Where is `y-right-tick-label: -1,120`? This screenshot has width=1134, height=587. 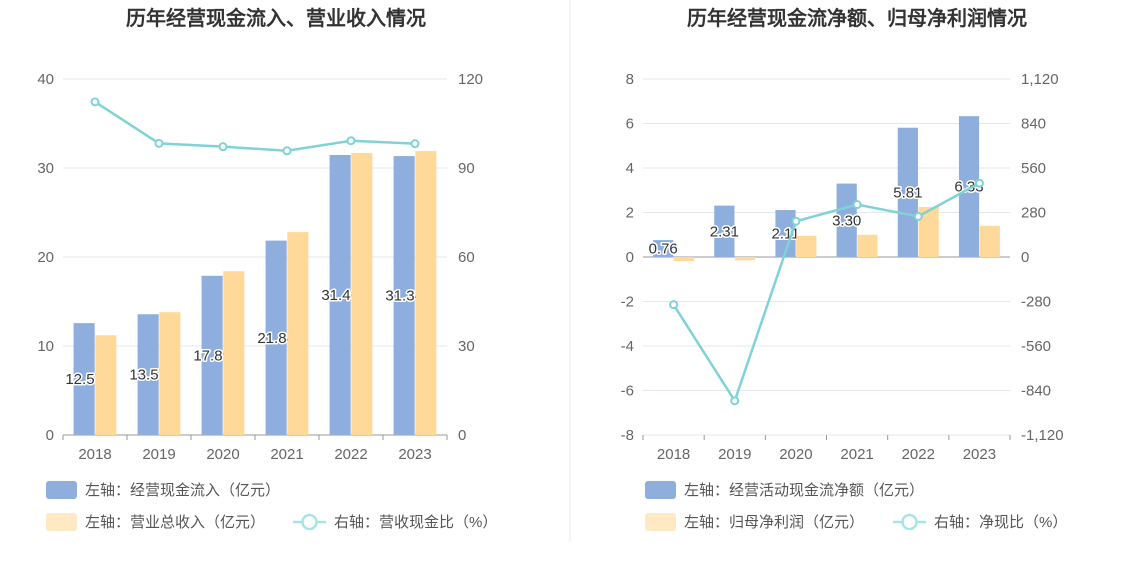
y-right-tick-label: -1,120 is located at coordinates (1042, 435).